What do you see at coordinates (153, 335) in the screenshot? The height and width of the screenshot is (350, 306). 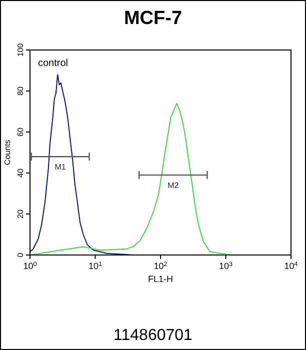 I see `text: 114860701` at bounding box center [153, 335].